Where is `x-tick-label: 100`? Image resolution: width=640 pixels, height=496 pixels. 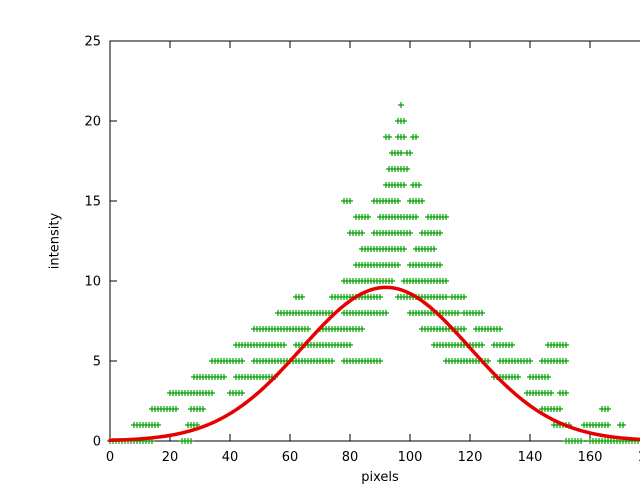 x-tick-label: 100 is located at coordinates (410, 457).